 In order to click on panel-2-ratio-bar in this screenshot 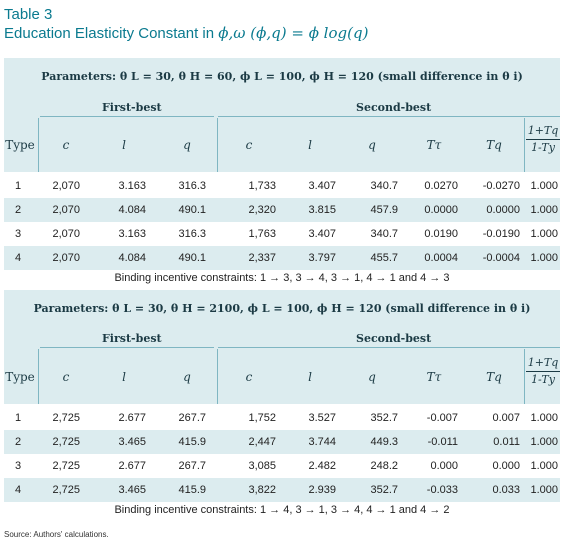, I will do `click(543, 371)`.